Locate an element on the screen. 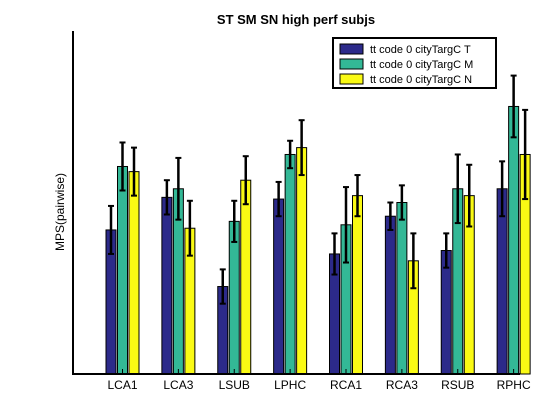 The image size is (560, 420). y-axis-label: MPS(pairwise) is located at coordinates (60, 212).